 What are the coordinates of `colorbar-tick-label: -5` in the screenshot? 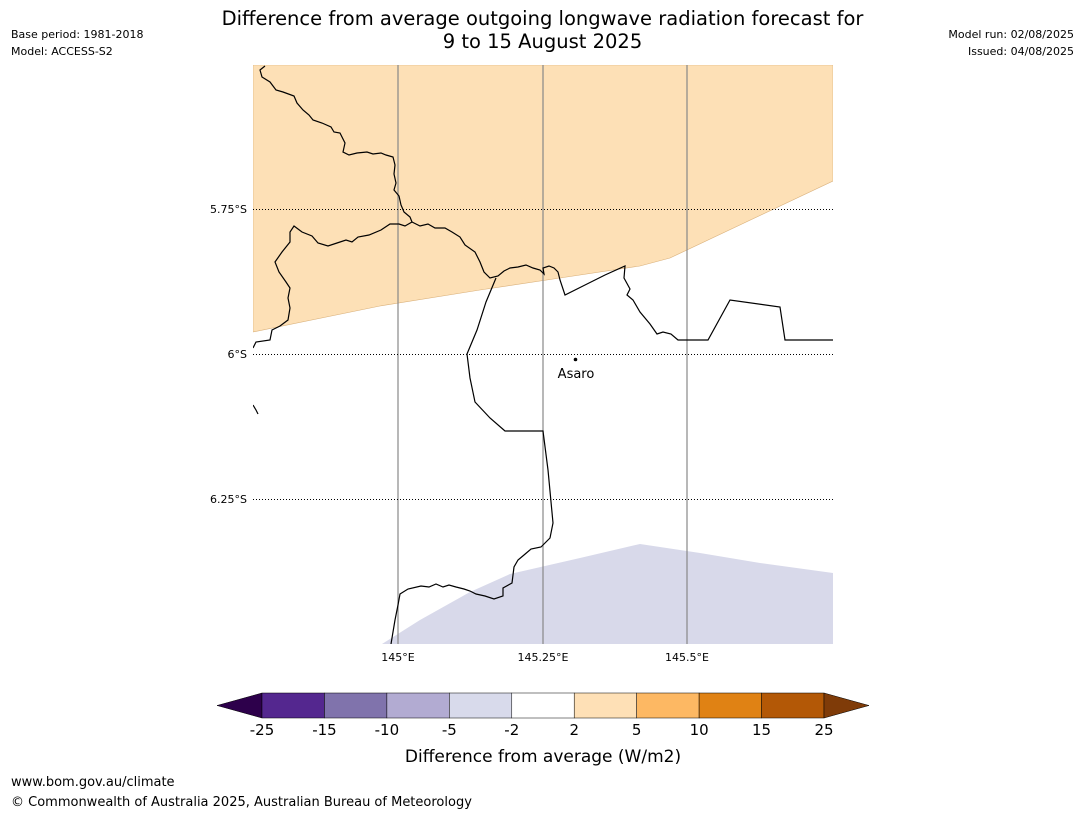 It's located at (449, 730).